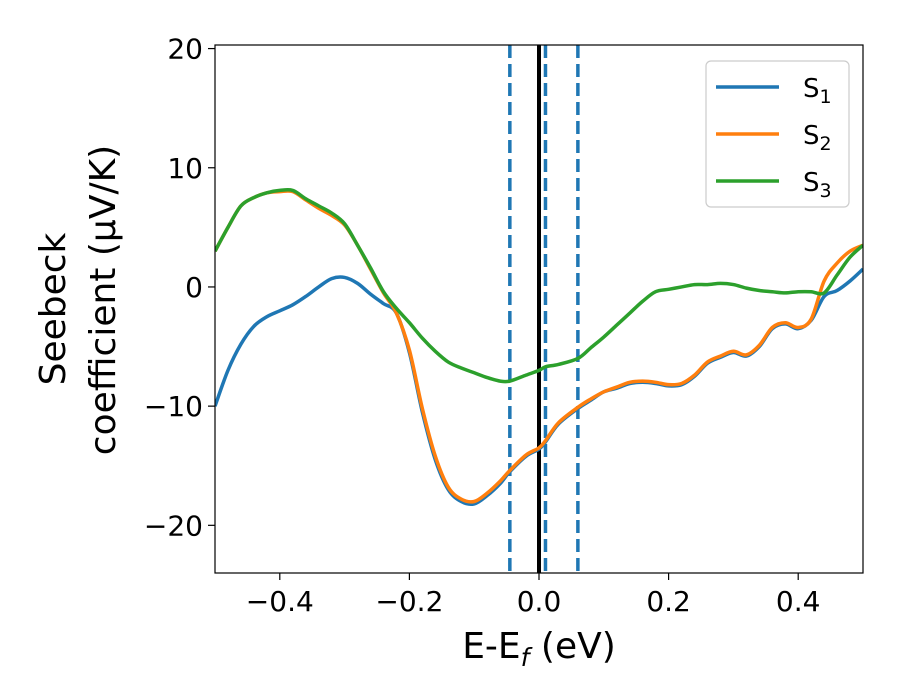 The width and height of the screenshot is (900, 700). Describe the element at coordinates (817, 138) in the screenshot. I see `legend-label-s2: S2` at that location.